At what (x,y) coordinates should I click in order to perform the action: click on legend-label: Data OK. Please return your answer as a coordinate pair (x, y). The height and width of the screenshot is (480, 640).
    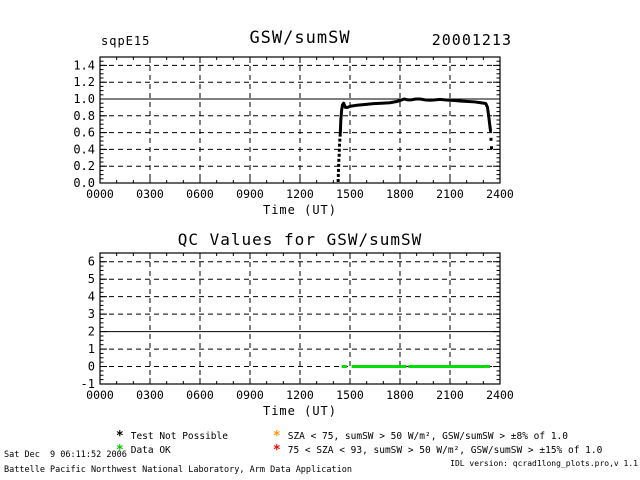
    Looking at the image, I should click on (150, 450).